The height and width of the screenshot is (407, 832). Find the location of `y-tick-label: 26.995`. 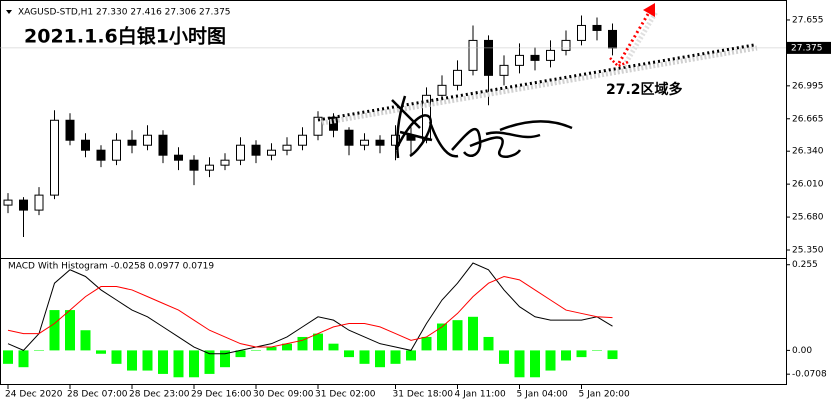

y-tick-label: 26.995 is located at coordinates (808, 86).